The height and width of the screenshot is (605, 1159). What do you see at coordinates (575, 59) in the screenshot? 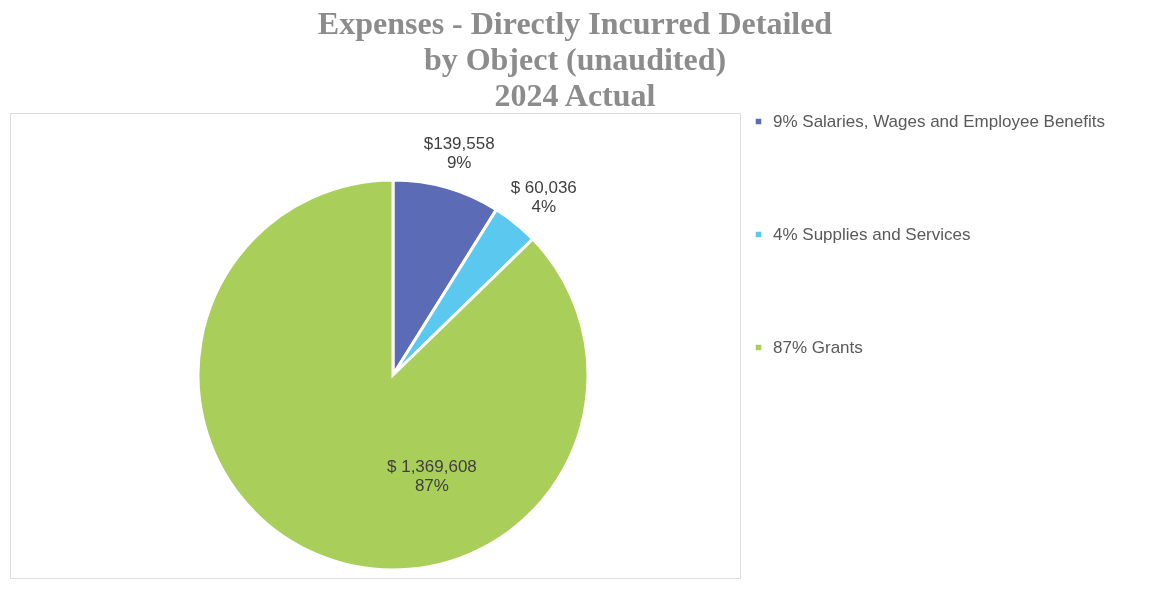
I see `chart-title: Expenses - Directly Incurred Detailed by Object (unaudited) 2024 Actual` at bounding box center [575, 59].